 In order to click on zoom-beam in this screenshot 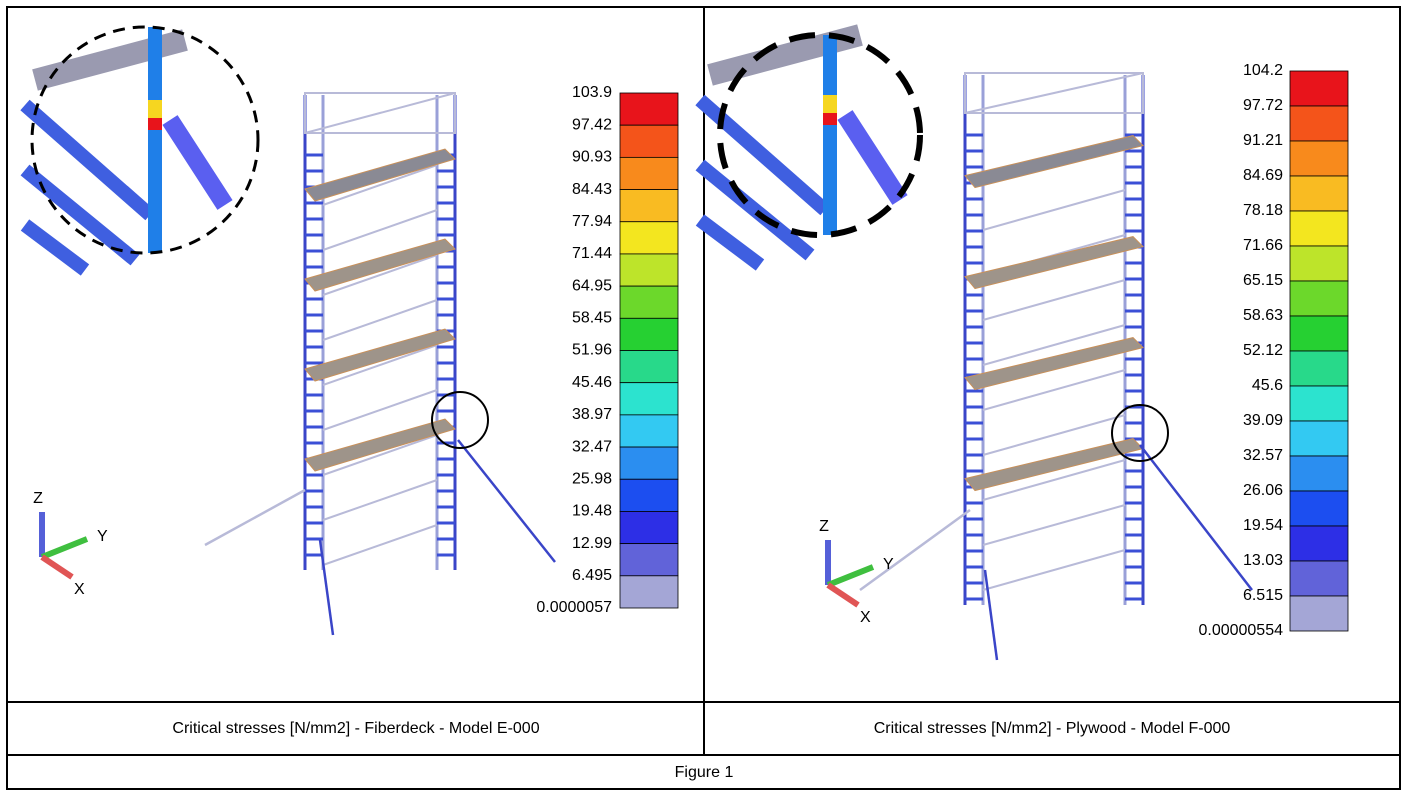, I will do `click(110, 60)`.